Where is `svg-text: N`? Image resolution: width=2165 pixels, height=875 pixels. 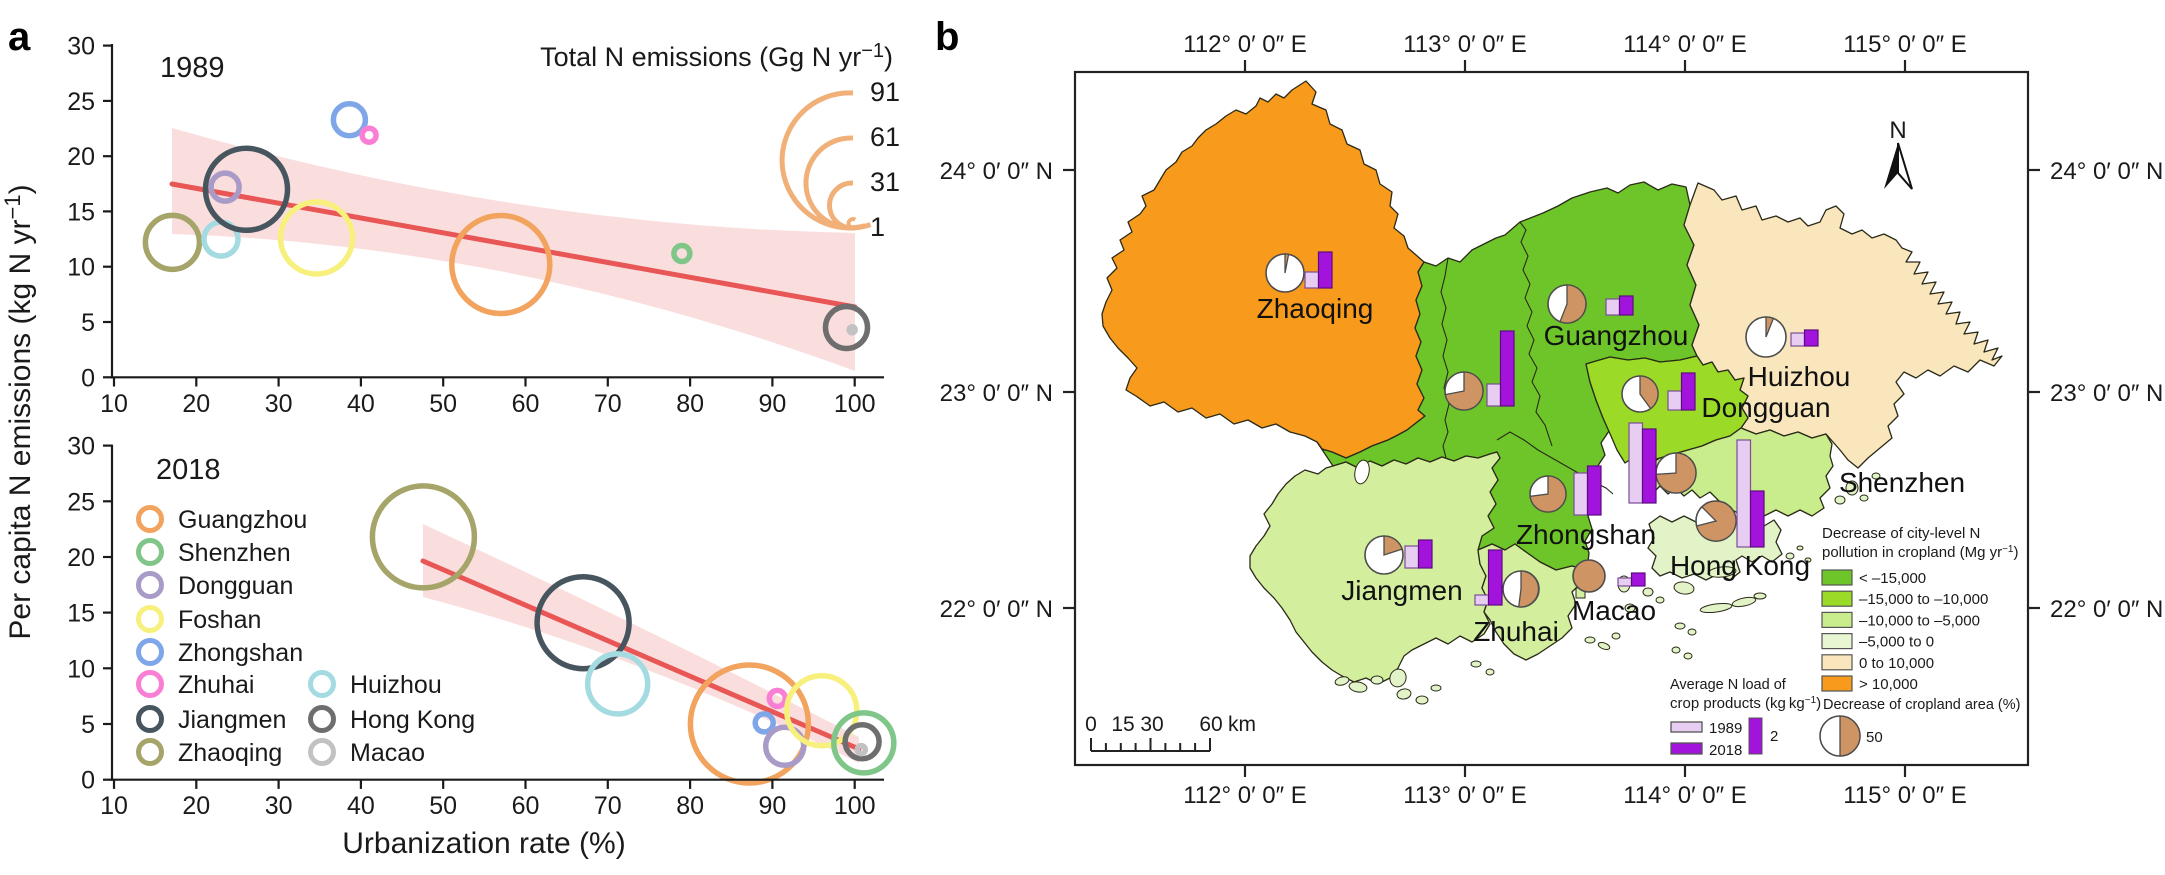
svg-text: N is located at coordinates (1897, 130).